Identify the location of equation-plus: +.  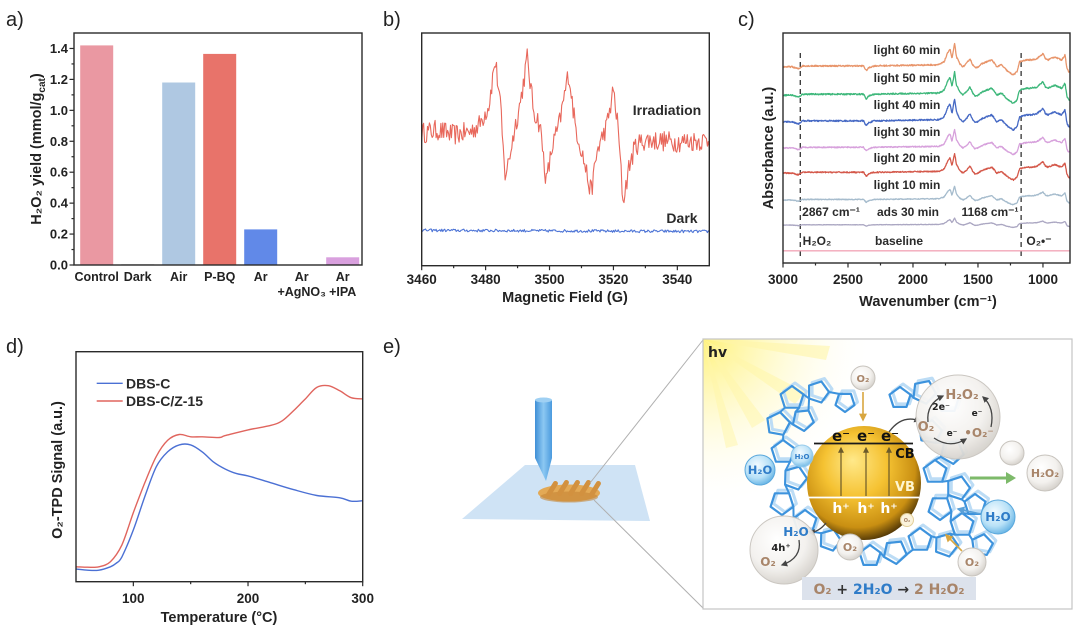
(842, 590).